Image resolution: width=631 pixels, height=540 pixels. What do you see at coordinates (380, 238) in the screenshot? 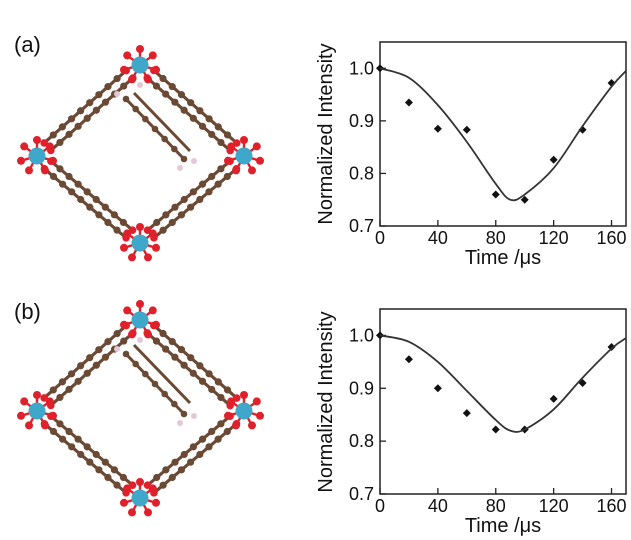
I see `x-tick-label-a: 0` at bounding box center [380, 238].